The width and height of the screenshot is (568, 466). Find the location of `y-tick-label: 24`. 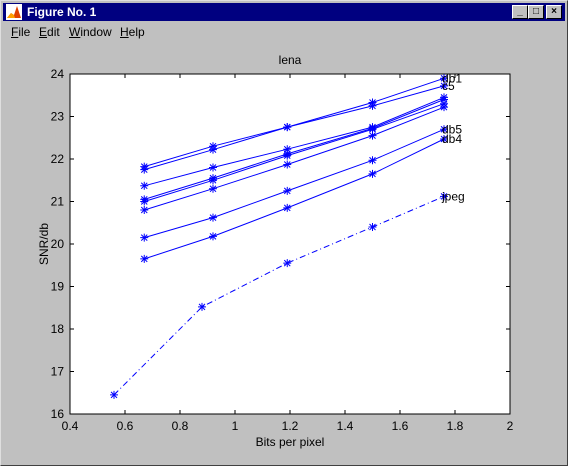

y-tick-label: 24 is located at coordinates (58, 74).